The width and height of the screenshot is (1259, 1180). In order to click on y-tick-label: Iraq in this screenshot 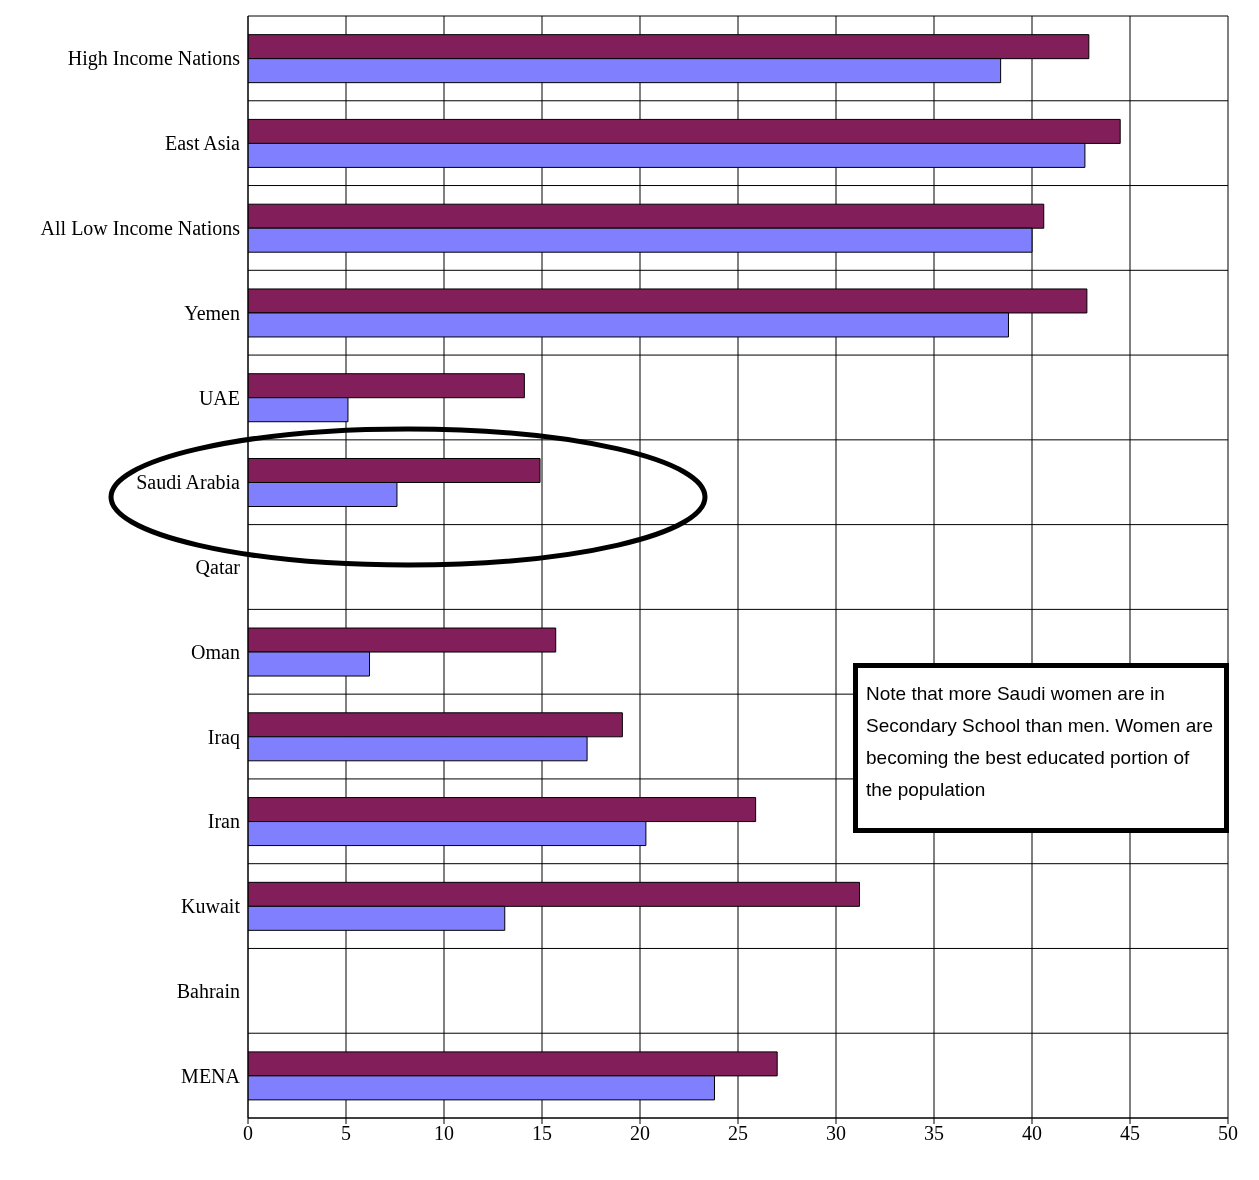, I will do `click(223, 737)`.